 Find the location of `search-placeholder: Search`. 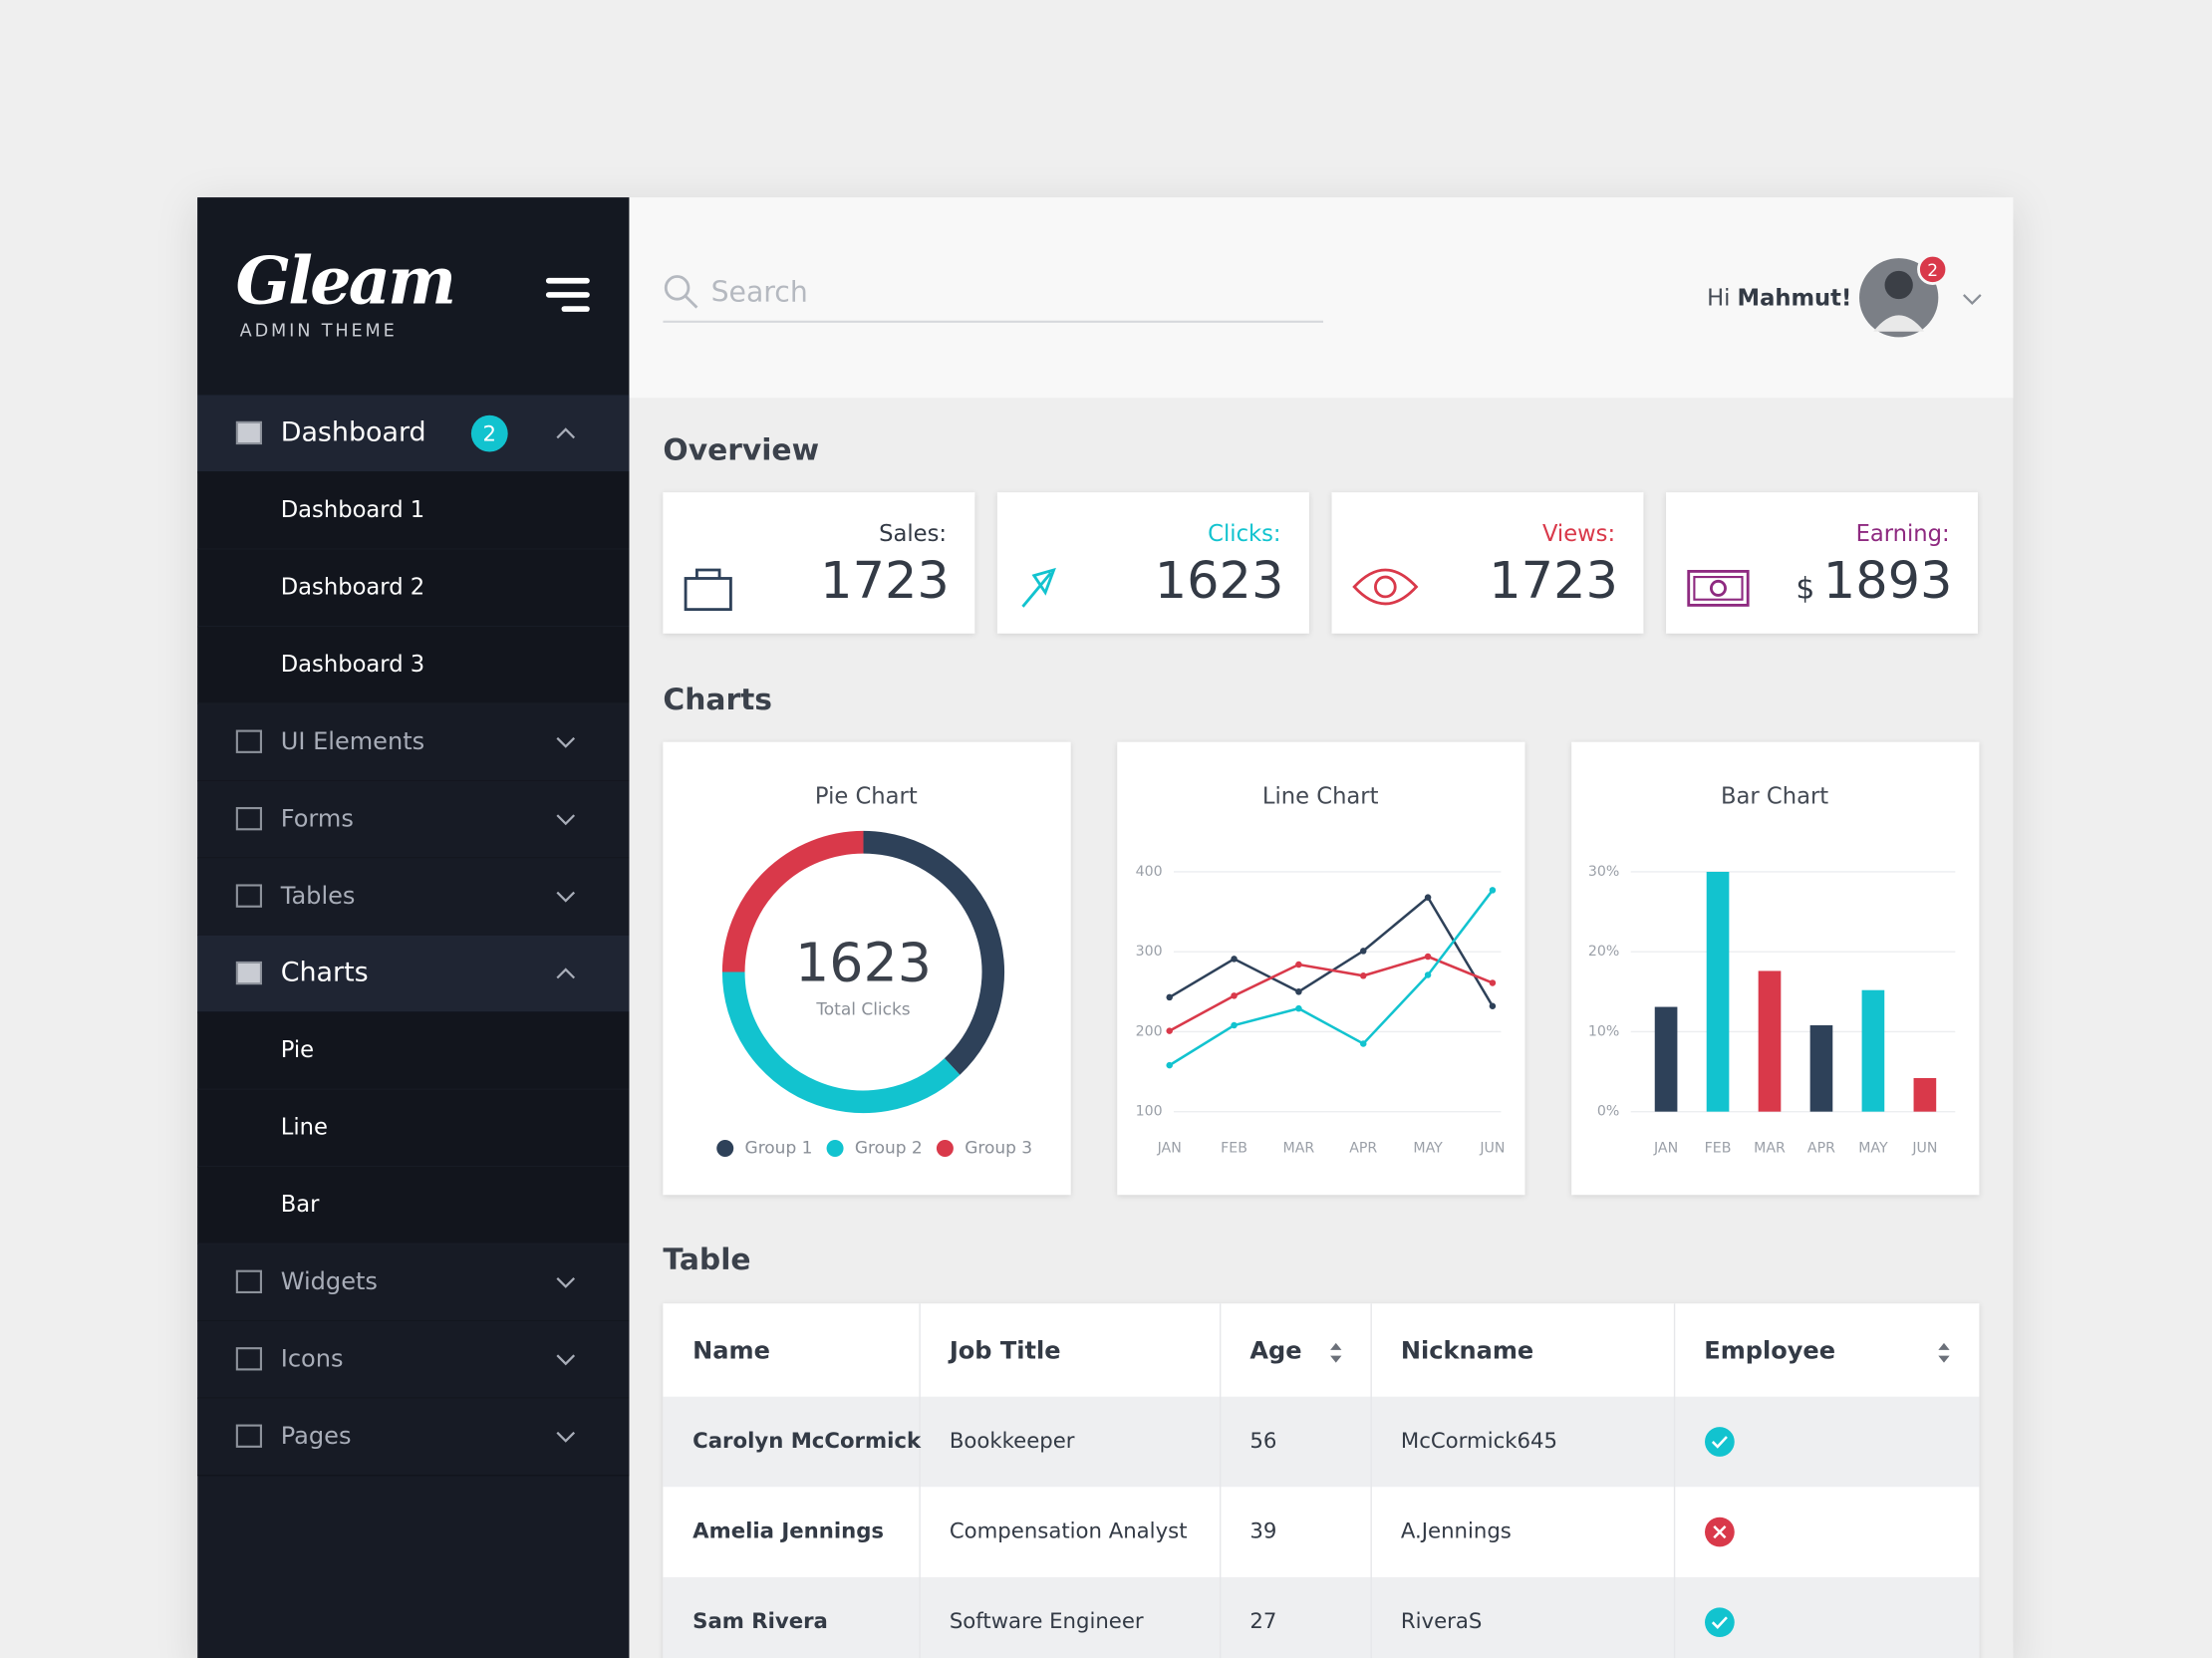

search-placeholder: Search is located at coordinates (760, 291).